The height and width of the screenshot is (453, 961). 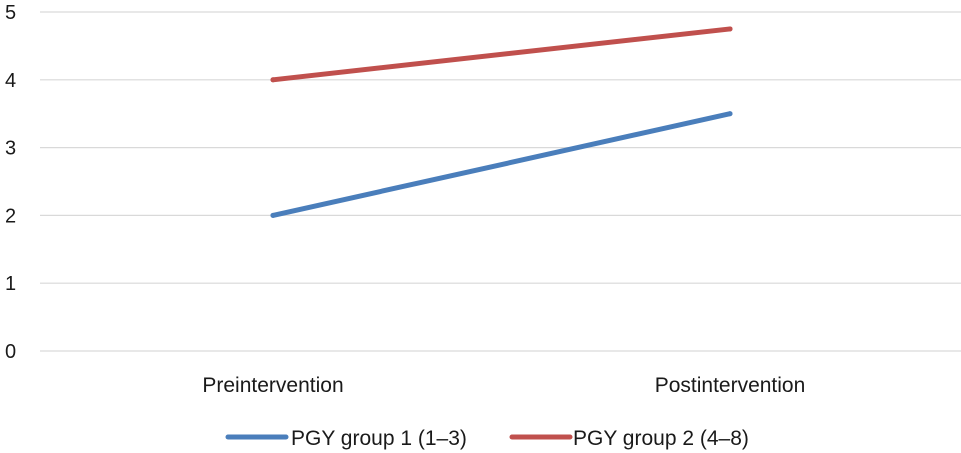 I want to click on y-tick-label-3: 3, so click(x=10, y=149).